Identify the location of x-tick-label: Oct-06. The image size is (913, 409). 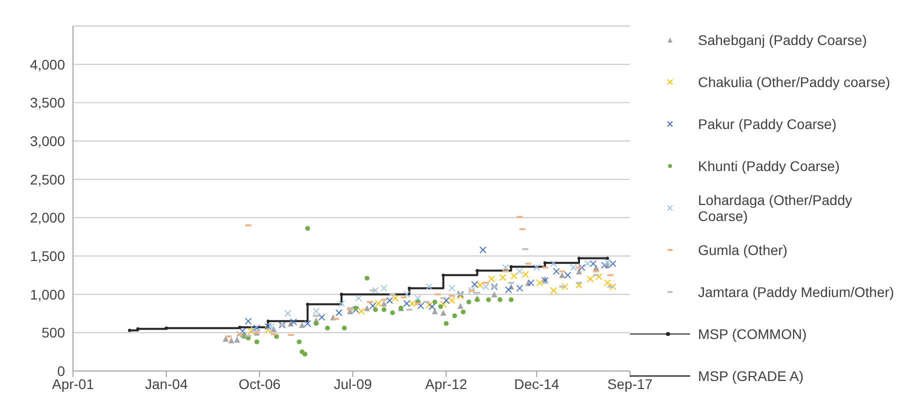
(259, 384).